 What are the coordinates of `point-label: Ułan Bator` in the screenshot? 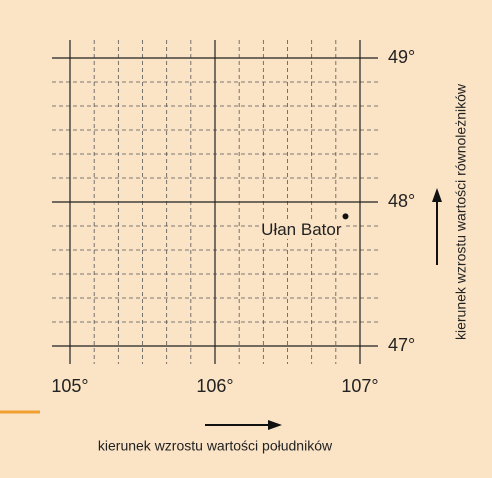 It's located at (301, 229).